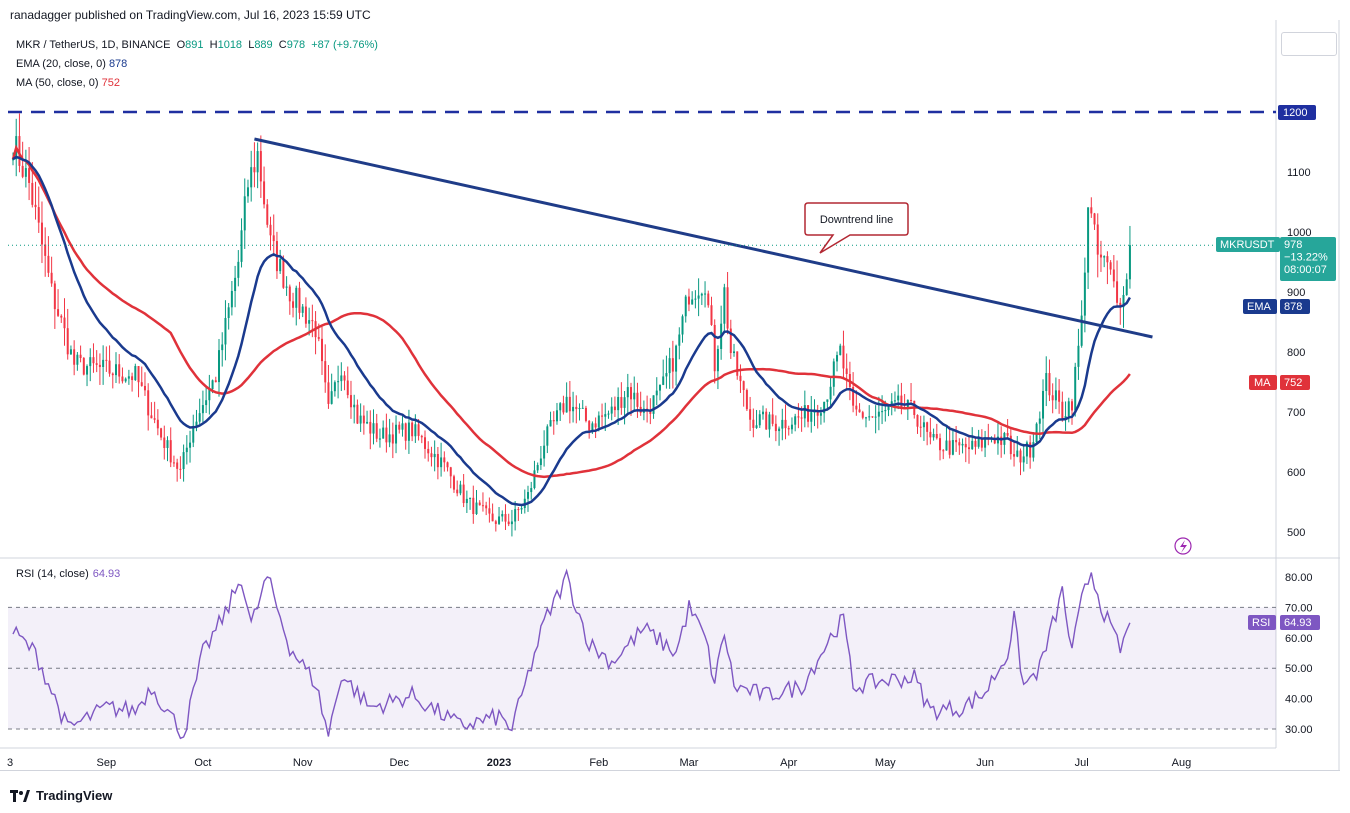  I want to click on ema-value-badge-bg, so click(1295, 306).